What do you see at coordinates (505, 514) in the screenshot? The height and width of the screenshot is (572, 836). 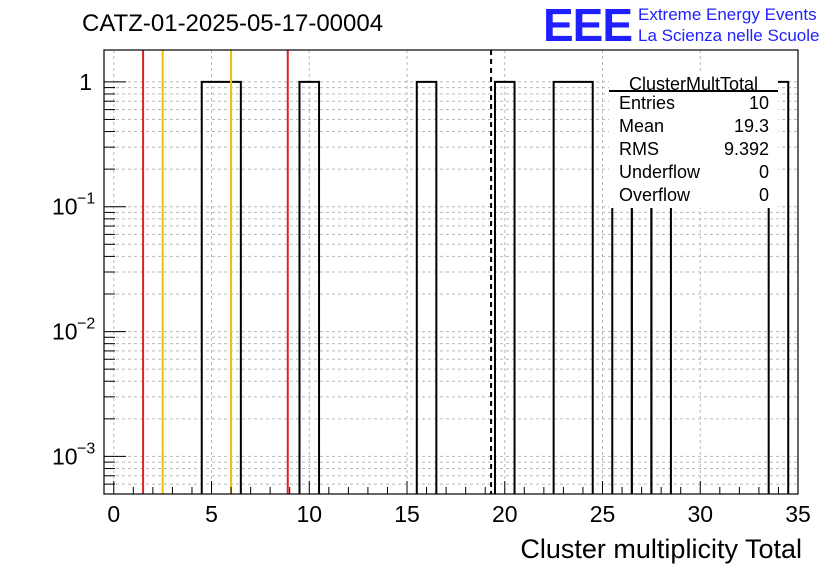 I see `x-tick-label: 20` at bounding box center [505, 514].